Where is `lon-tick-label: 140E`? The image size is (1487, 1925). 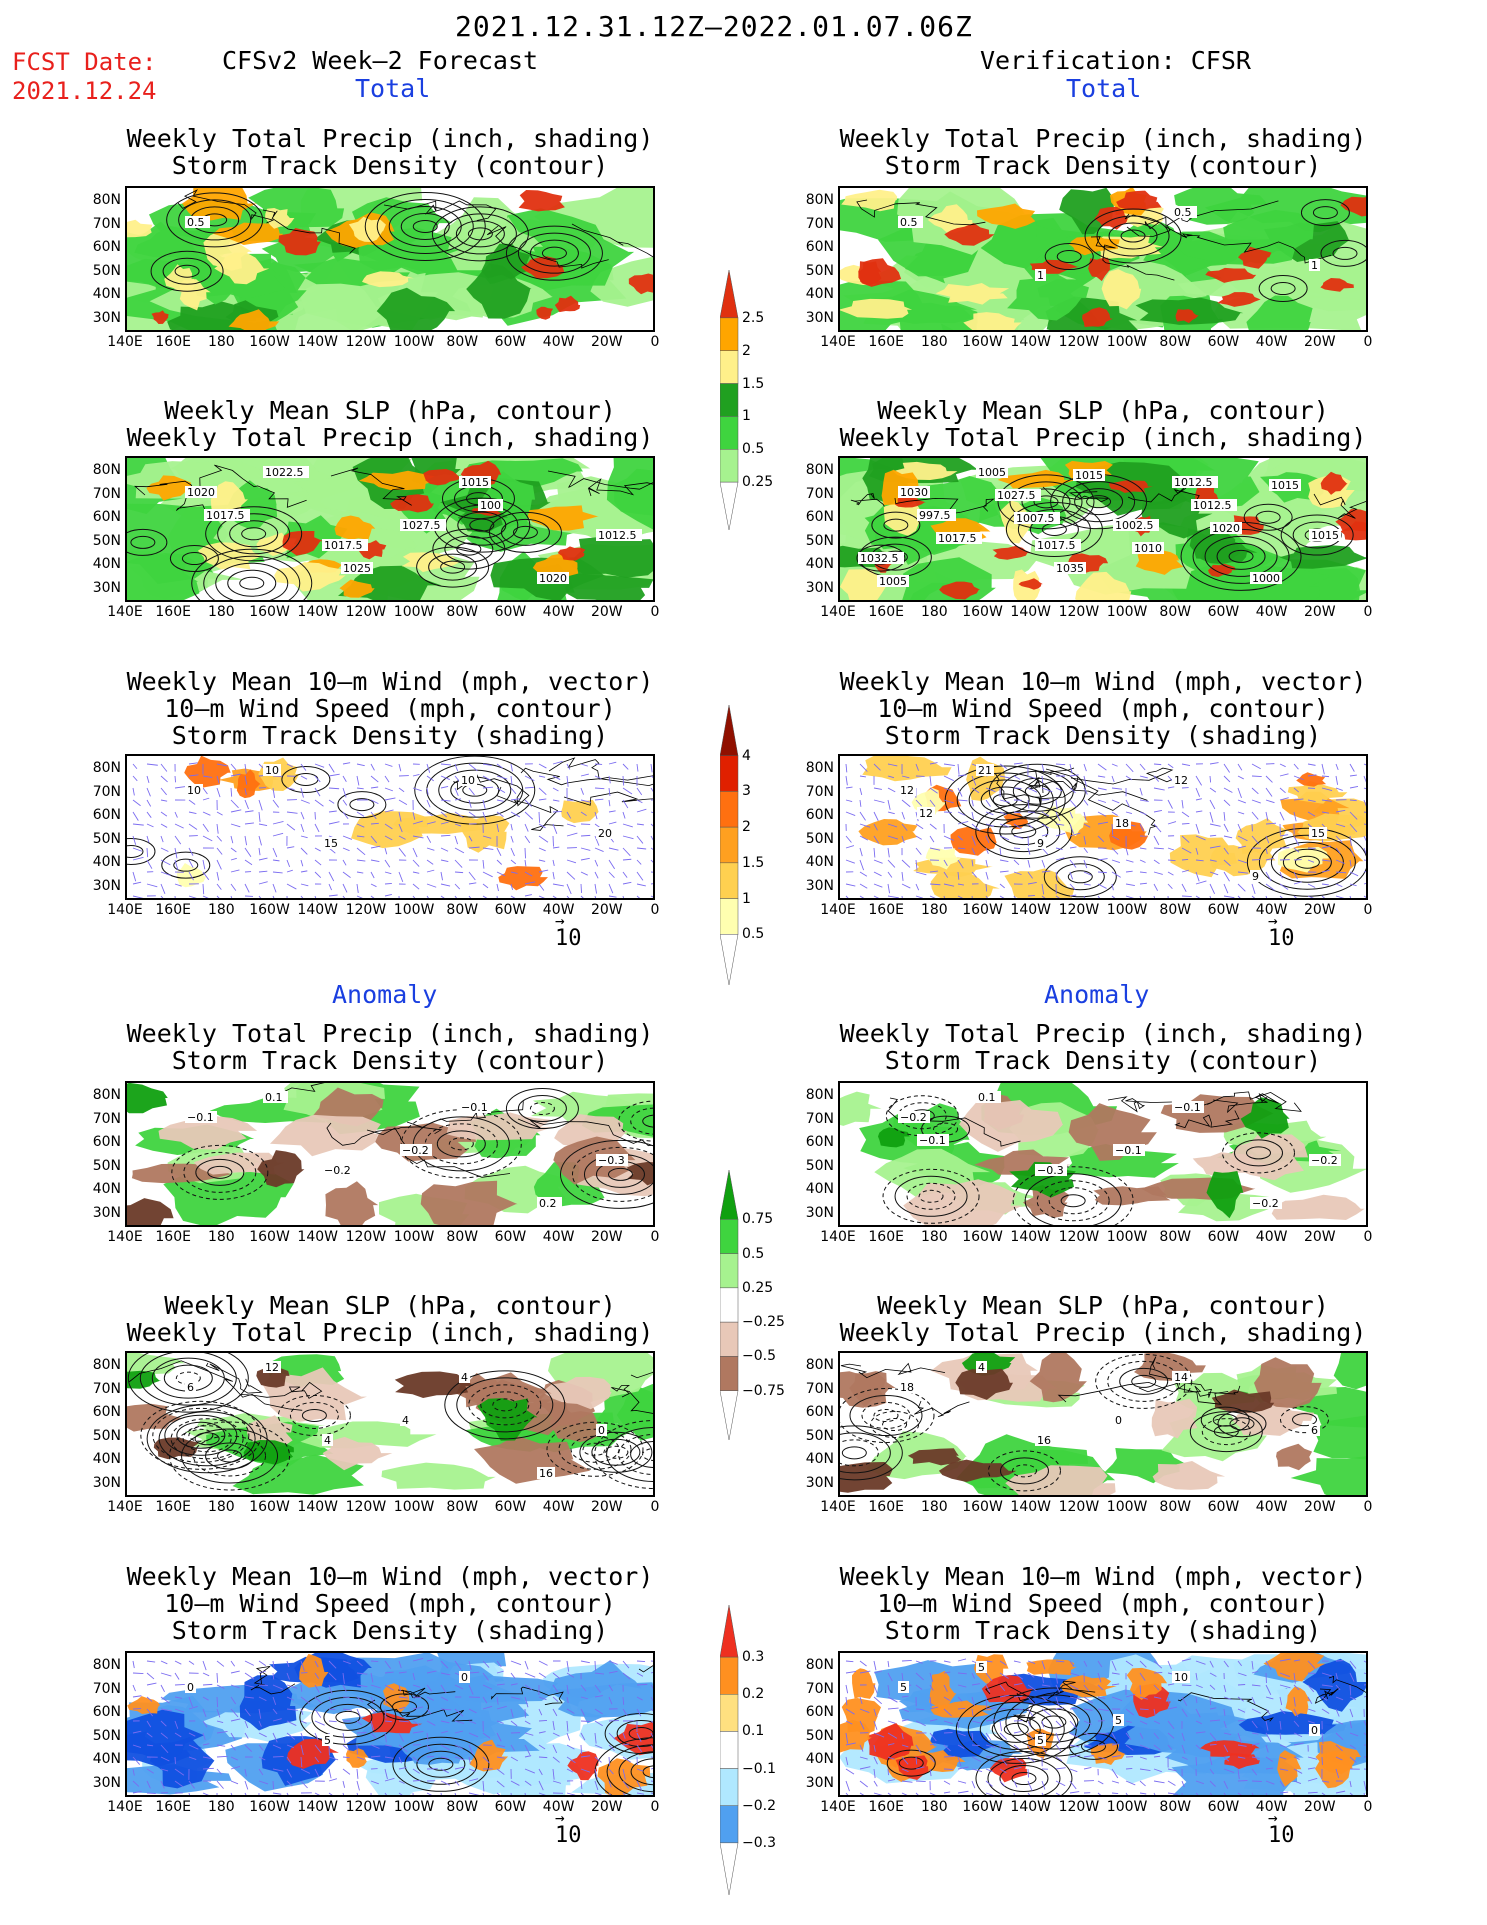 lon-tick-label: 140E is located at coordinates (838, 1807).